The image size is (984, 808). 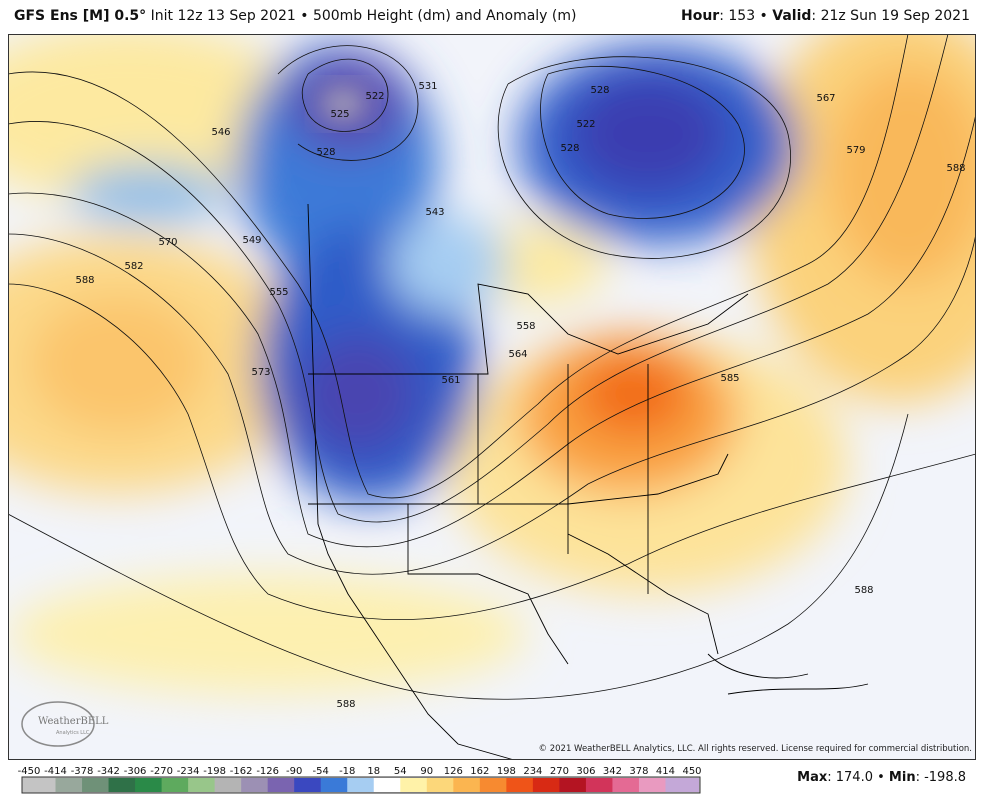 What do you see at coordinates (267, 771) in the screenshot?
I see `colorbar-label: -126` at bounding box center [267, 771].